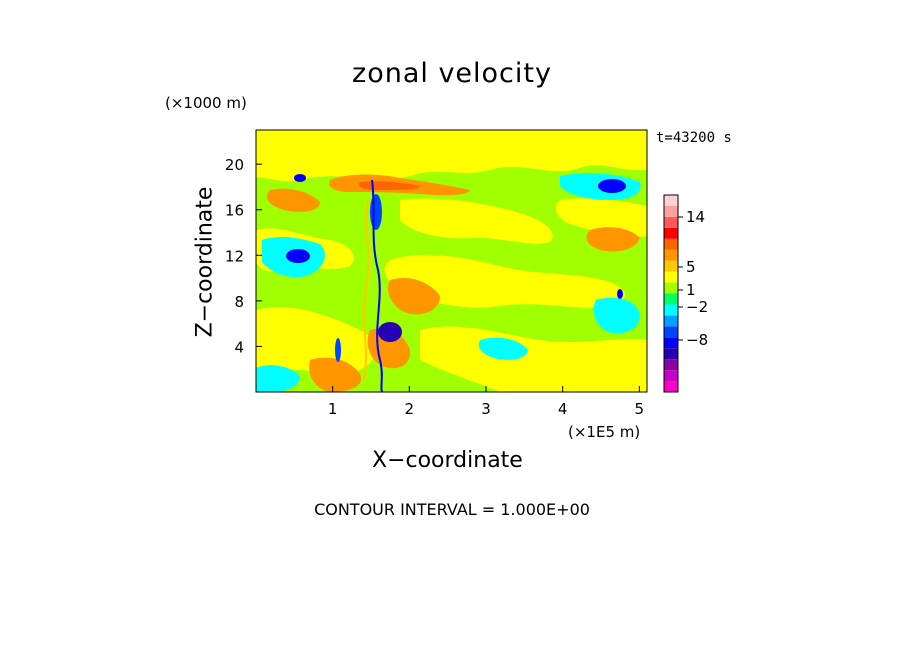 This screenshot has height=654, width=904. I want to click on x-tick-label: 3, so click(486, 409).